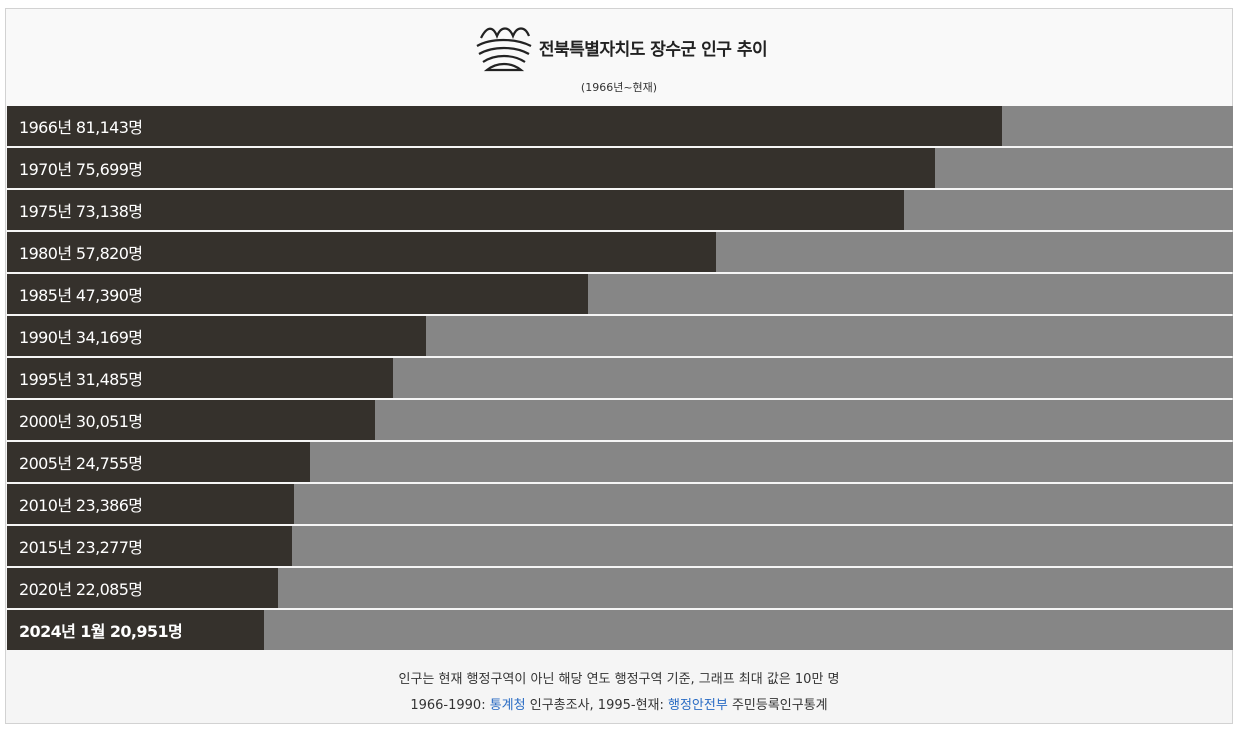 The width and height of the screenshot is (1241, 732). I want to click on interior-ministry-link: 행정안전부, so click(698, 705).